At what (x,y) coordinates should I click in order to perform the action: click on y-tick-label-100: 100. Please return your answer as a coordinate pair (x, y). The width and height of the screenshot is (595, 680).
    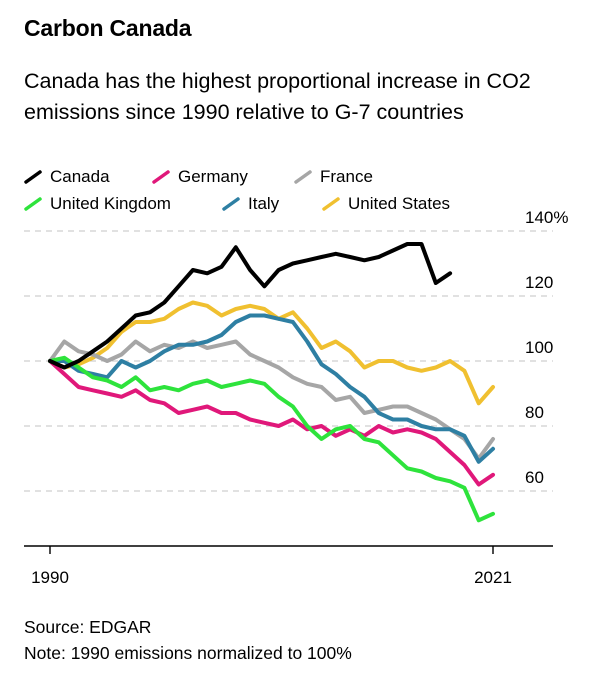
    Looking at the image, I should click on (539, 347).